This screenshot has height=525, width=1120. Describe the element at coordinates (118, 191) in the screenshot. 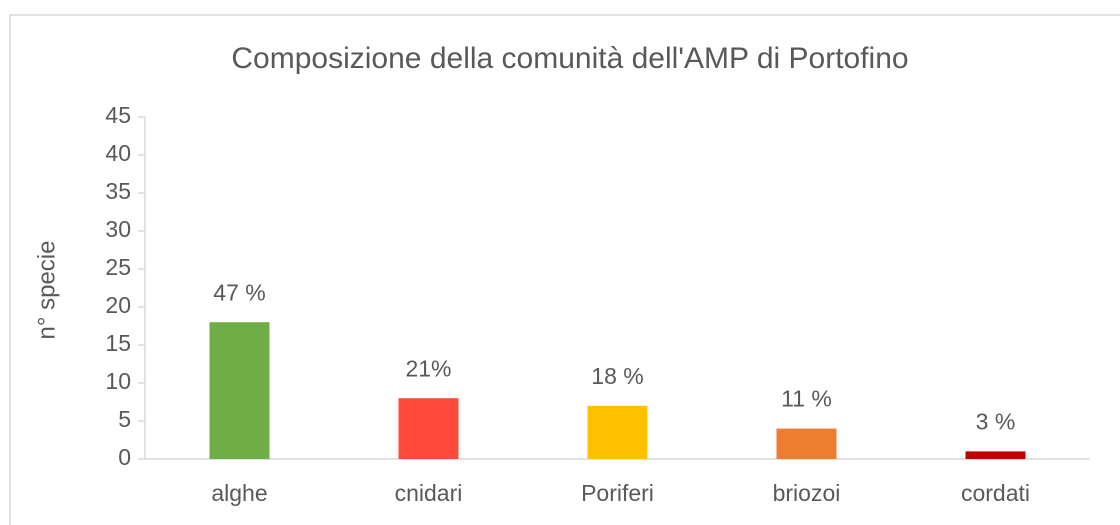

I see `y-tick-label: 35` at that location.